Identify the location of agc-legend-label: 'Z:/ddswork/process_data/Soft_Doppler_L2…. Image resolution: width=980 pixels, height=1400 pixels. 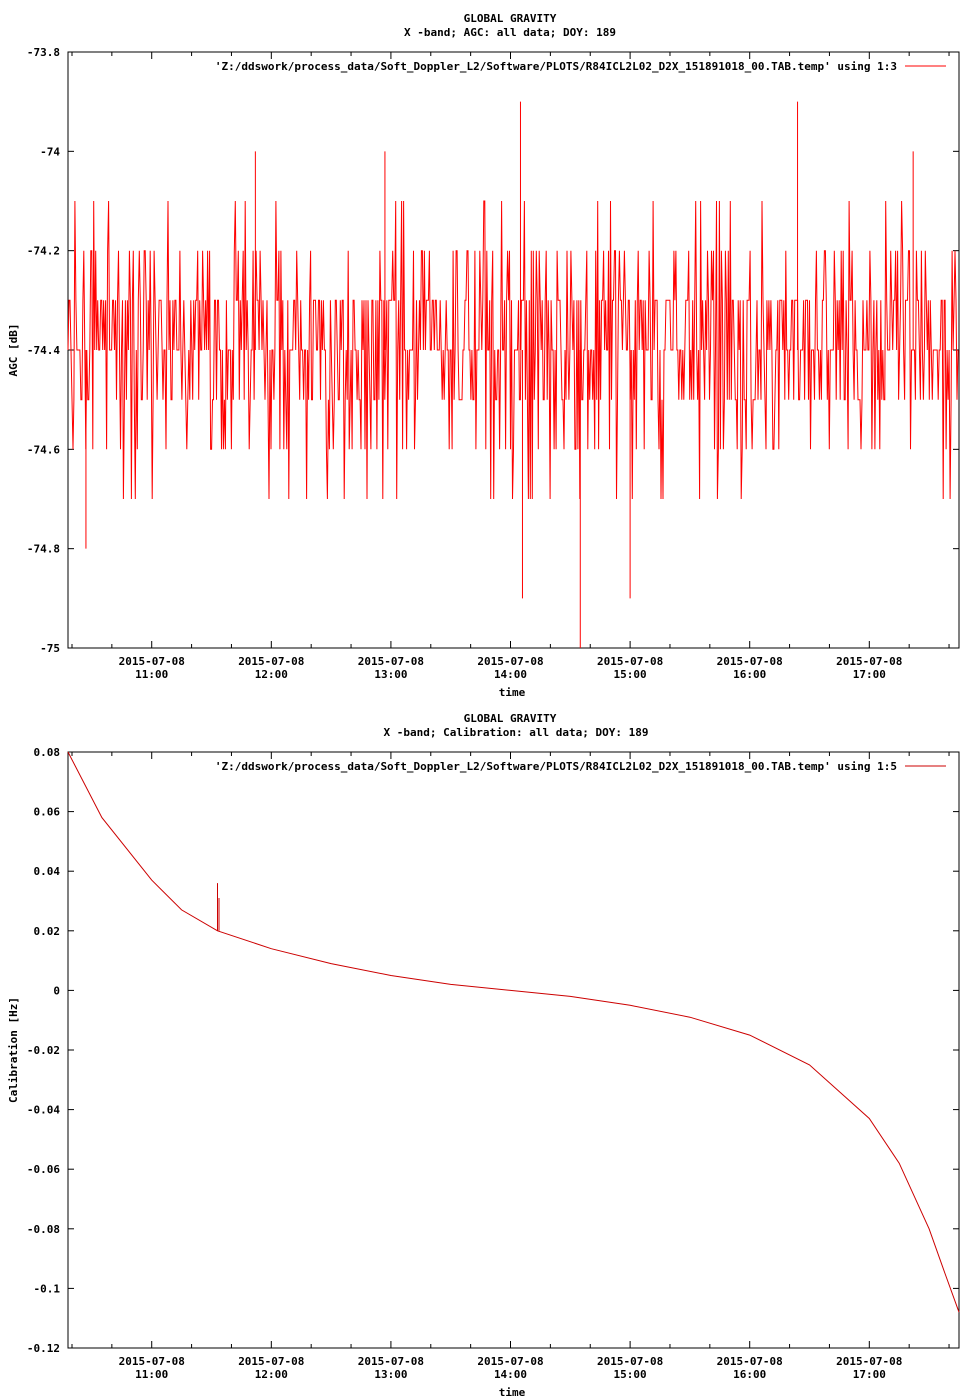
(556, 66).